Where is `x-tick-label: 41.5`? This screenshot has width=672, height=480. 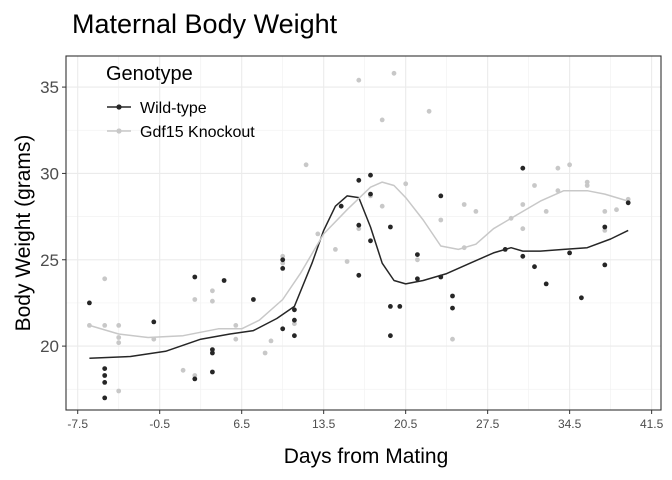 x-tick-label: 41.5 is located at coordinates (652, 424).